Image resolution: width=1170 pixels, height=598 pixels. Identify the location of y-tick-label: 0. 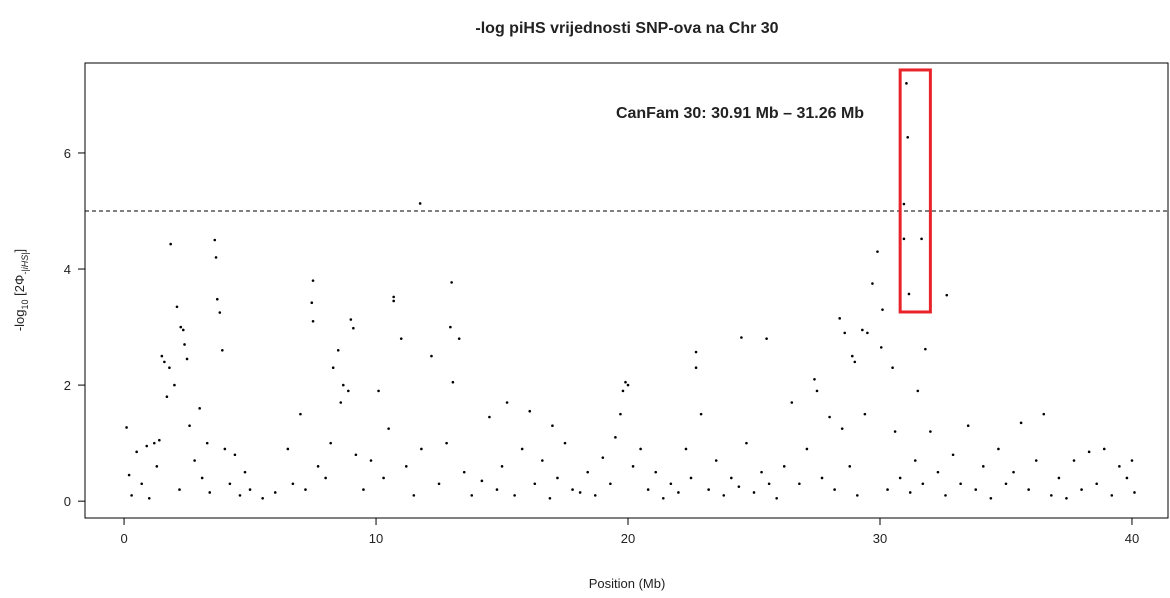
(67, 501).